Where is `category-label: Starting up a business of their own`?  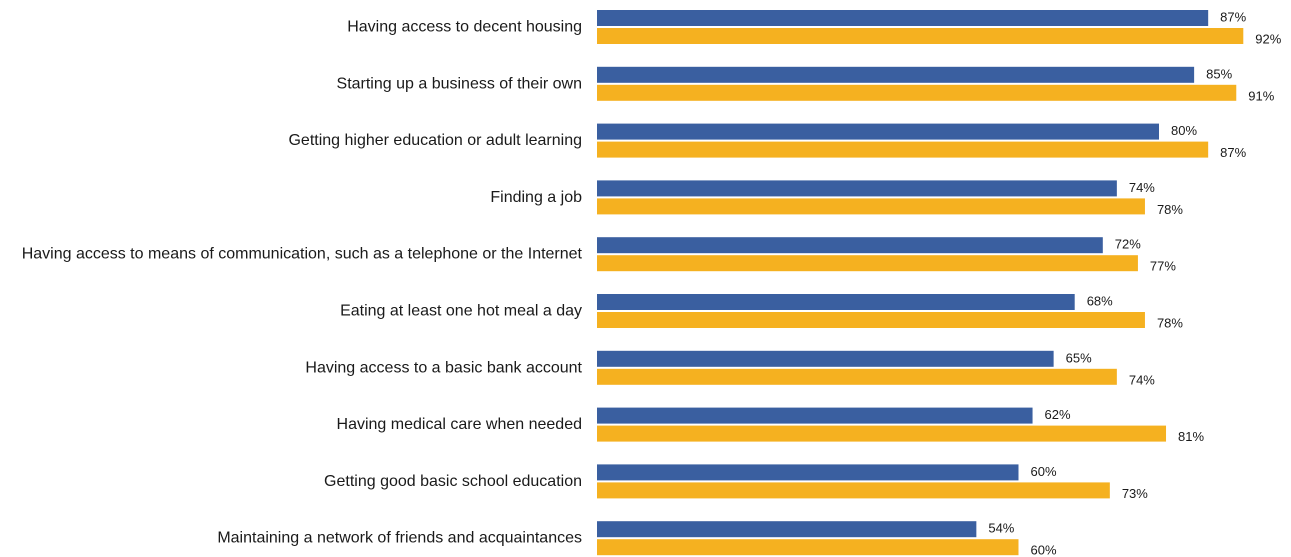 category-label: Starting up a business of their own is located at coordinates (459, 83).